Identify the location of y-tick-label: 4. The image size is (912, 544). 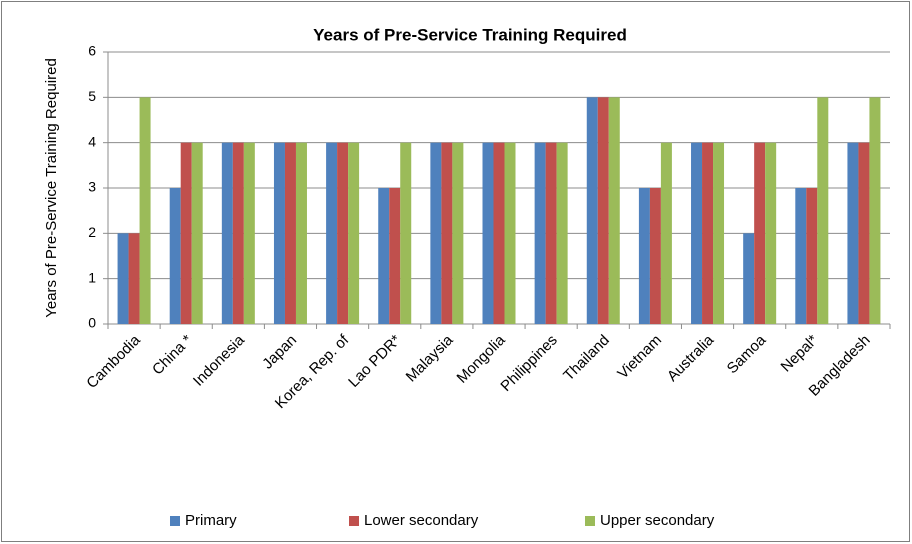
(92, 141).